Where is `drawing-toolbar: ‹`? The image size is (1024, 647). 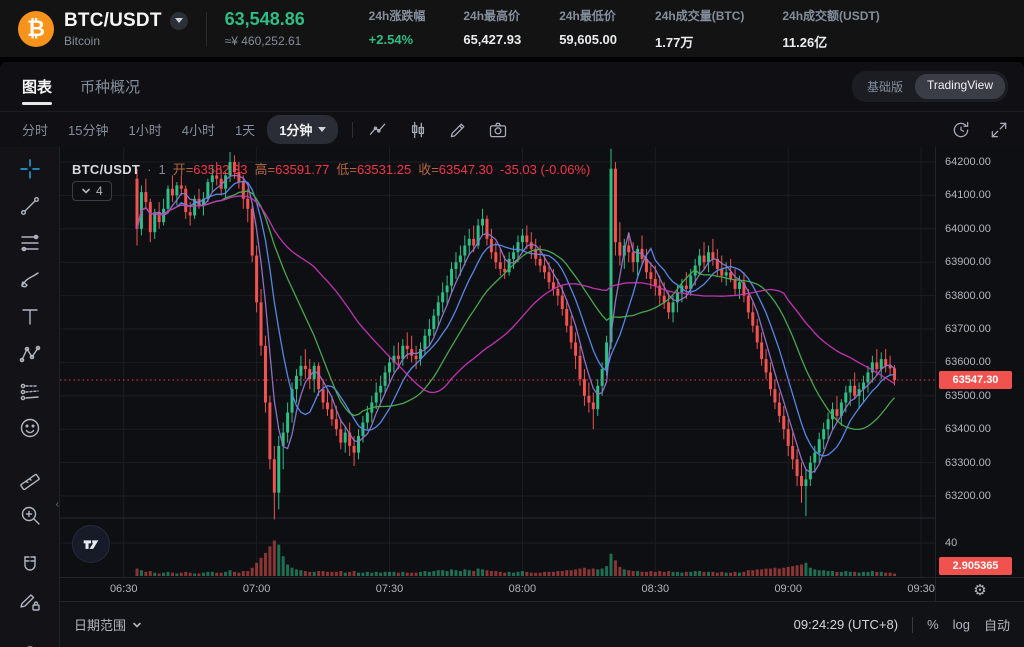
drawing-toolbar: ‹ is located at coordinates (30, 397).